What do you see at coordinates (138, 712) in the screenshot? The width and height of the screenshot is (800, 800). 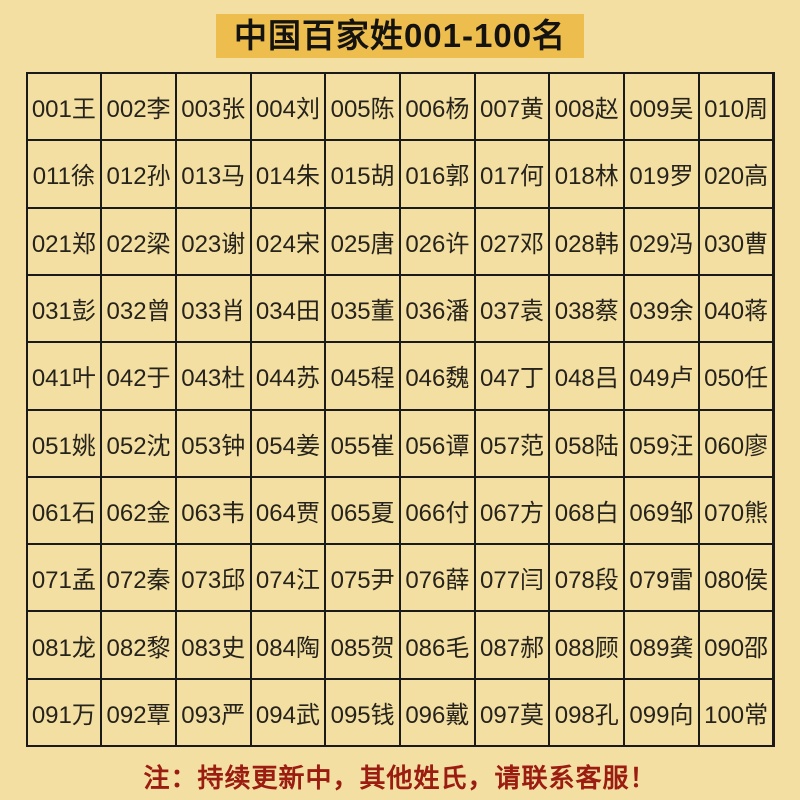 I see `surname-cell: 092覃` at bounding box center [138, 712].